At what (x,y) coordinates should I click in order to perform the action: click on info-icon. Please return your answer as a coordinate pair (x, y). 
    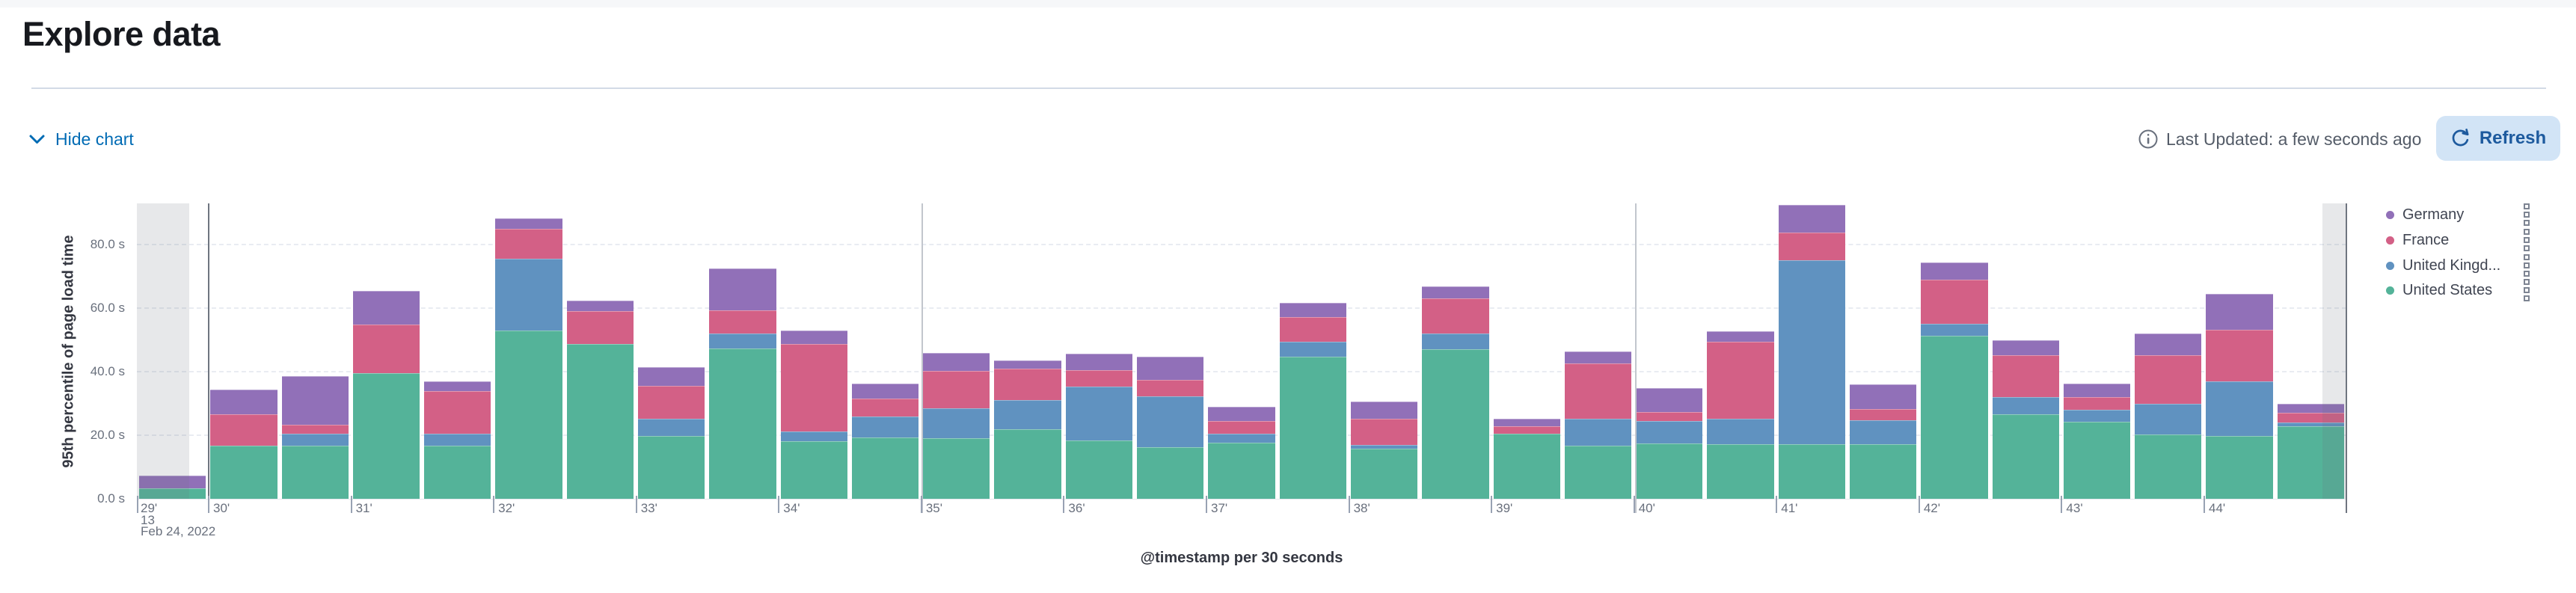
    Looking at the image, I should click on (2148, 139).